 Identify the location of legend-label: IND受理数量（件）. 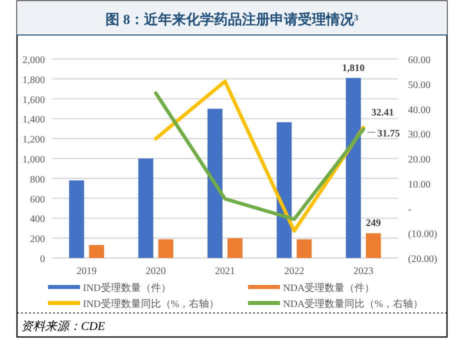
(127, 288).